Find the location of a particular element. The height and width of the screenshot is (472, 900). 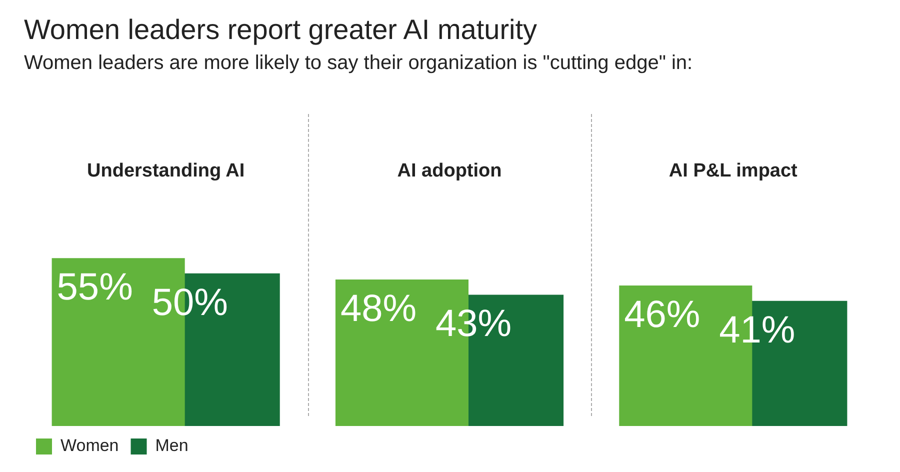

data-label: 48% is located at coordinates (378, 309).